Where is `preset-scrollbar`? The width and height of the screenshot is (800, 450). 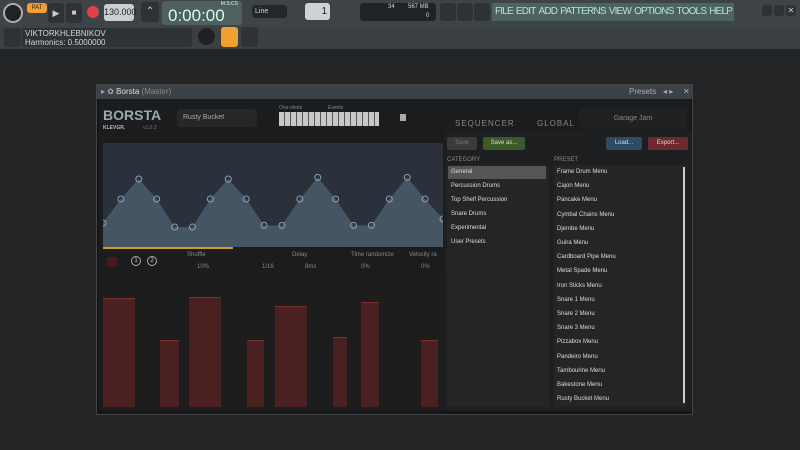 preset-scrollbar is located at coordinates (684, 285).